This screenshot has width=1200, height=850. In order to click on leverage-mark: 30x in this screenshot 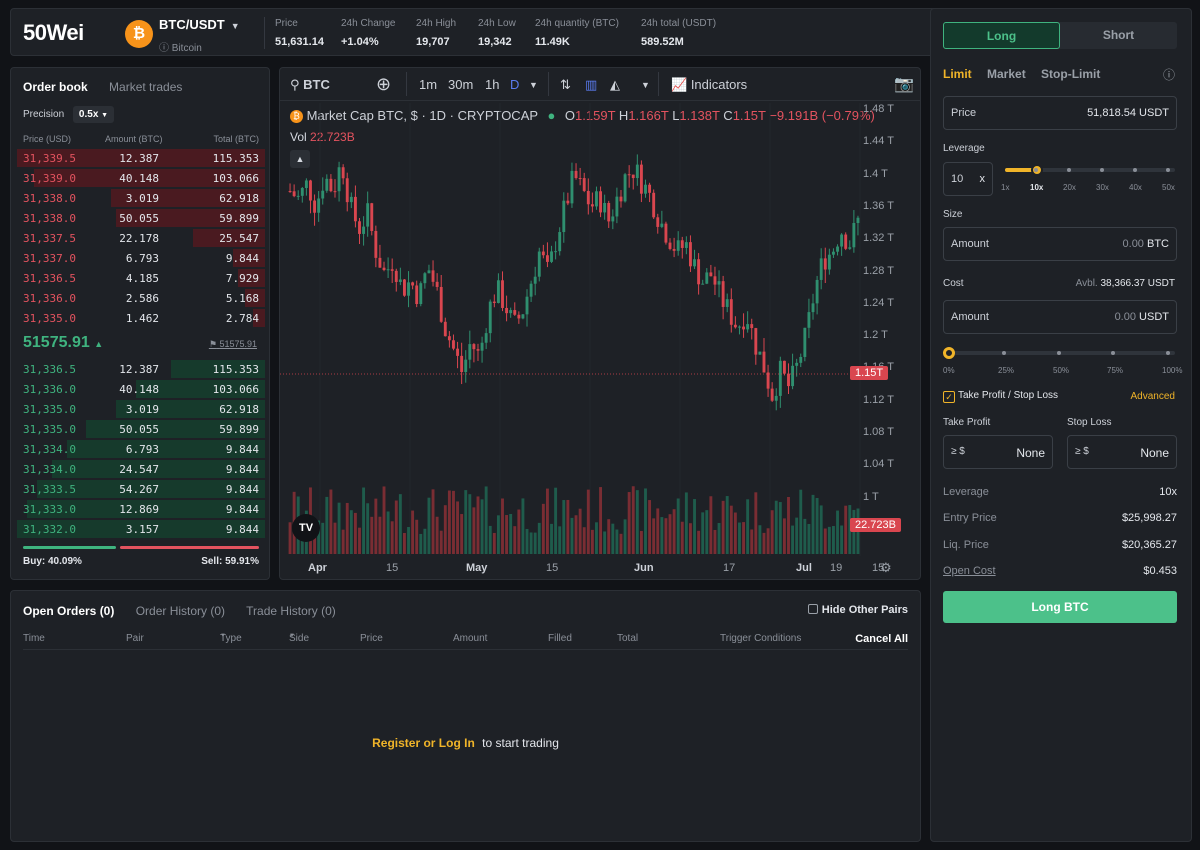, I will do `click(1102, 187)`.